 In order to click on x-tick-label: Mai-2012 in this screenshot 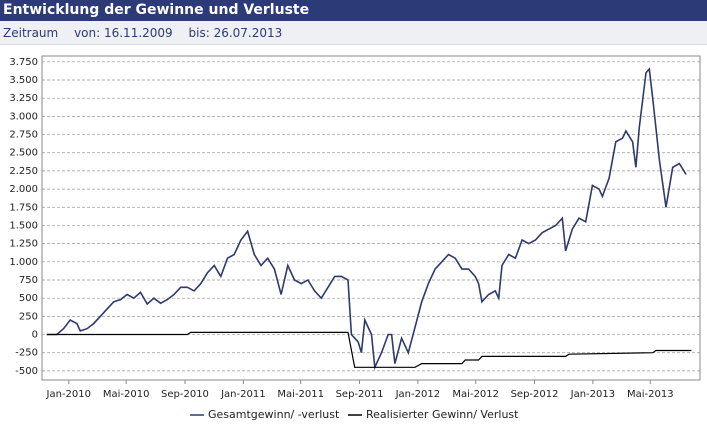, I will do `click(475, 394)`.